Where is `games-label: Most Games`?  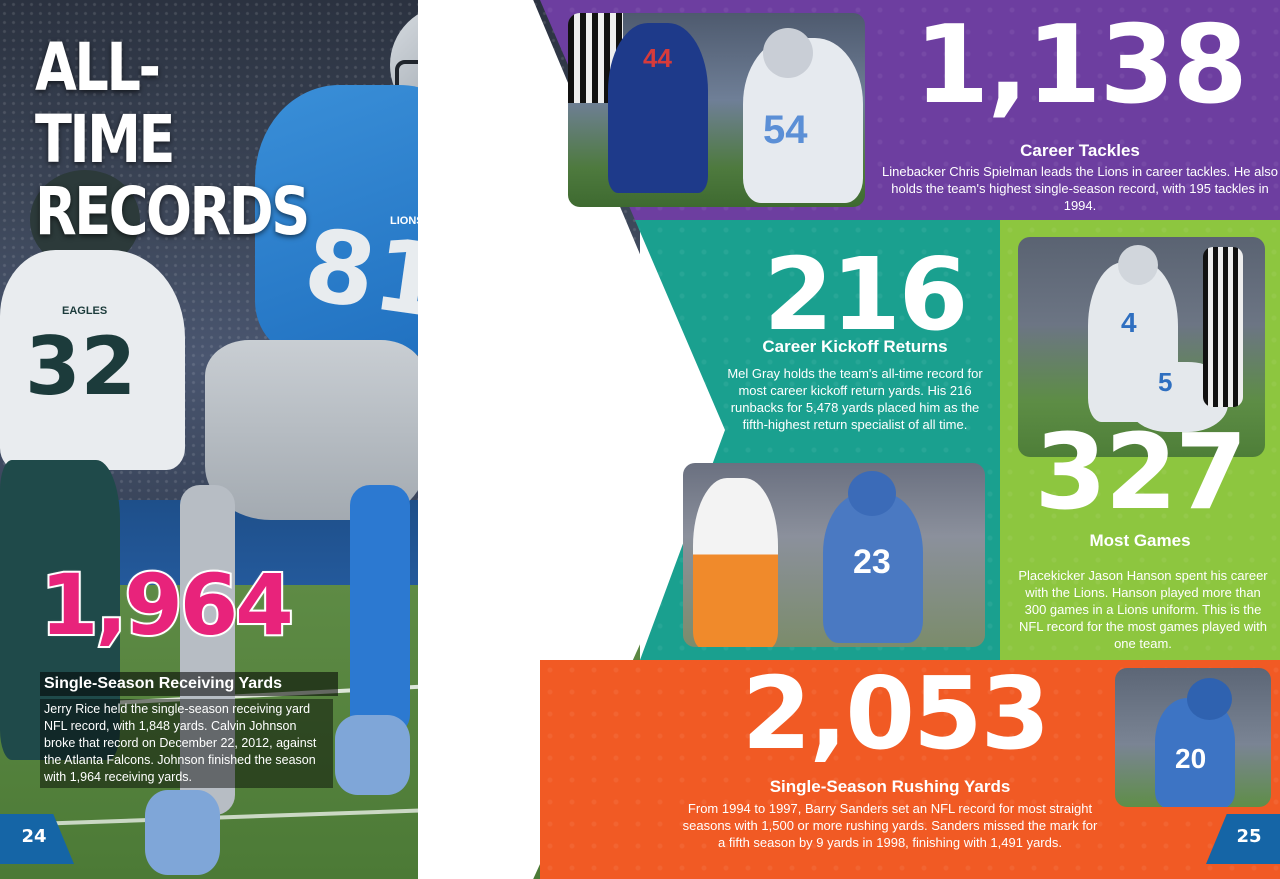 games-label: Most Games is located at coordinates (1140, 540).